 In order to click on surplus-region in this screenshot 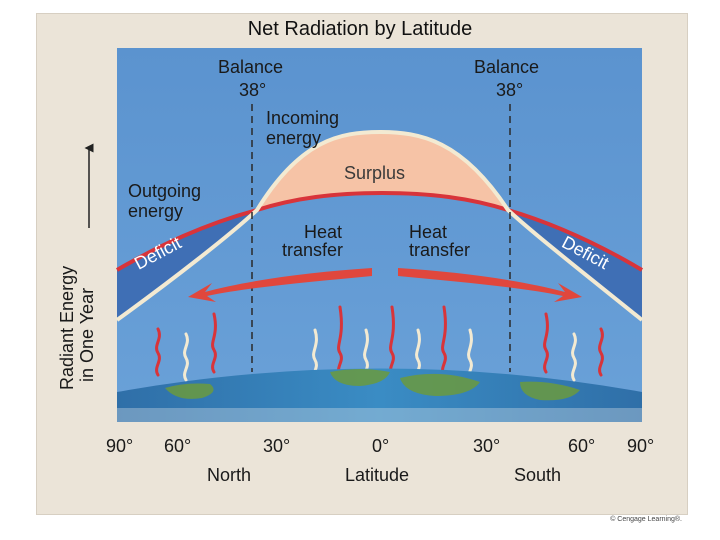, I will do `click(382, 171)`.